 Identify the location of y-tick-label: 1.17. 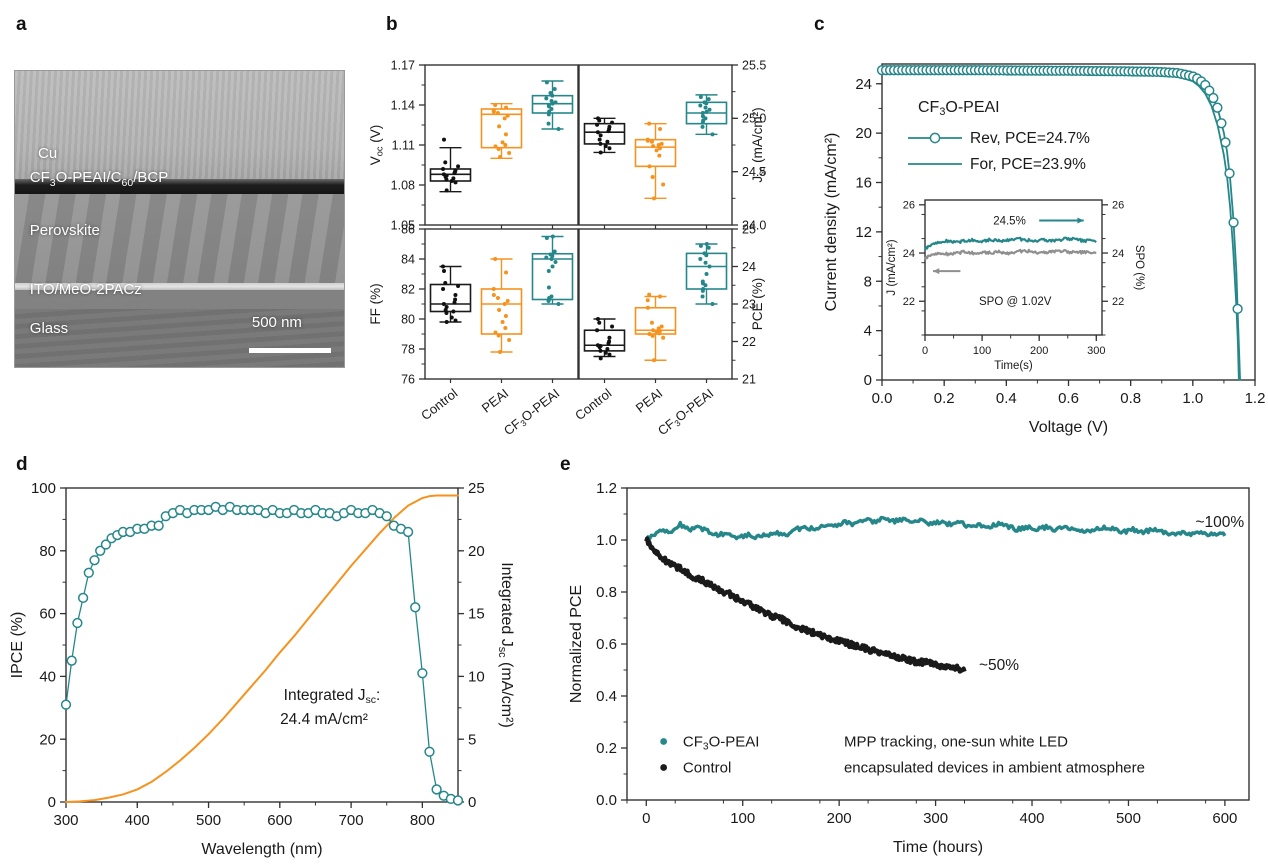
(403, 65).